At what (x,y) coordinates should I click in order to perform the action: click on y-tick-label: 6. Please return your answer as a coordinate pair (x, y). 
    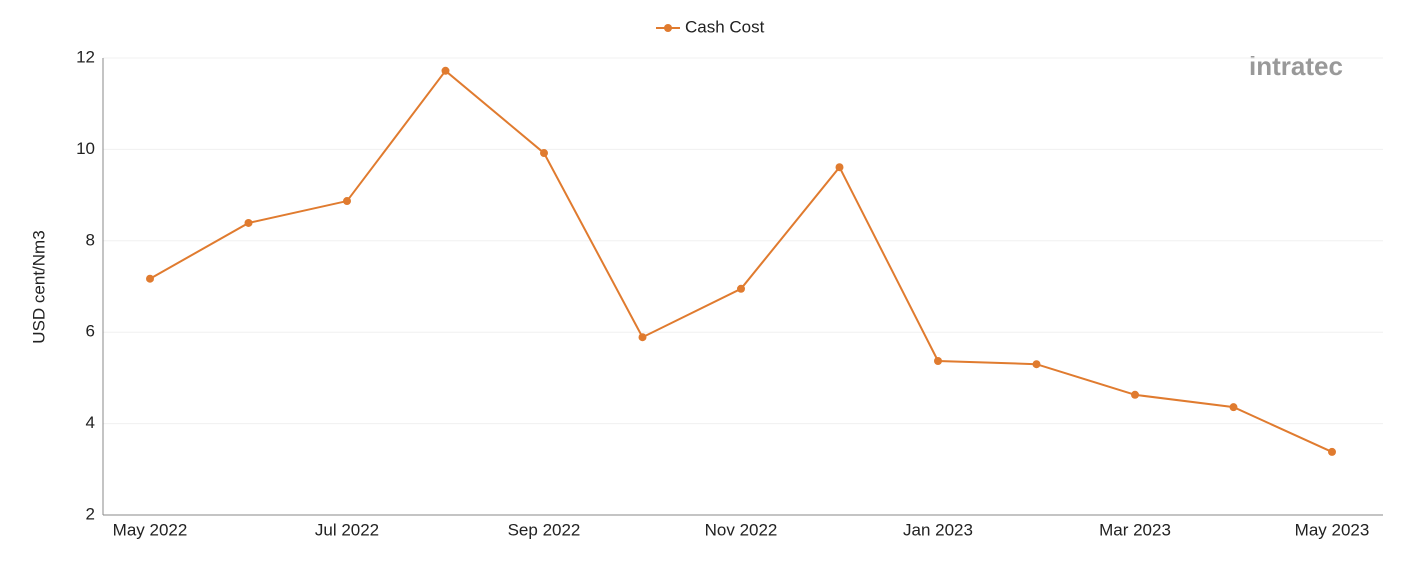
    Looking at the image, I should click on (90, 331).